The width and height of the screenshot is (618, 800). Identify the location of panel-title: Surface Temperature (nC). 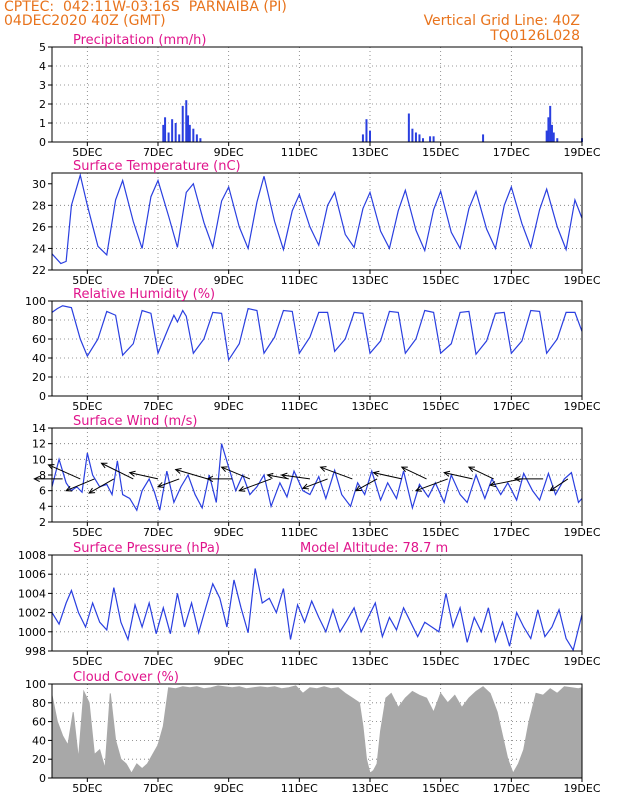
(157, 166).